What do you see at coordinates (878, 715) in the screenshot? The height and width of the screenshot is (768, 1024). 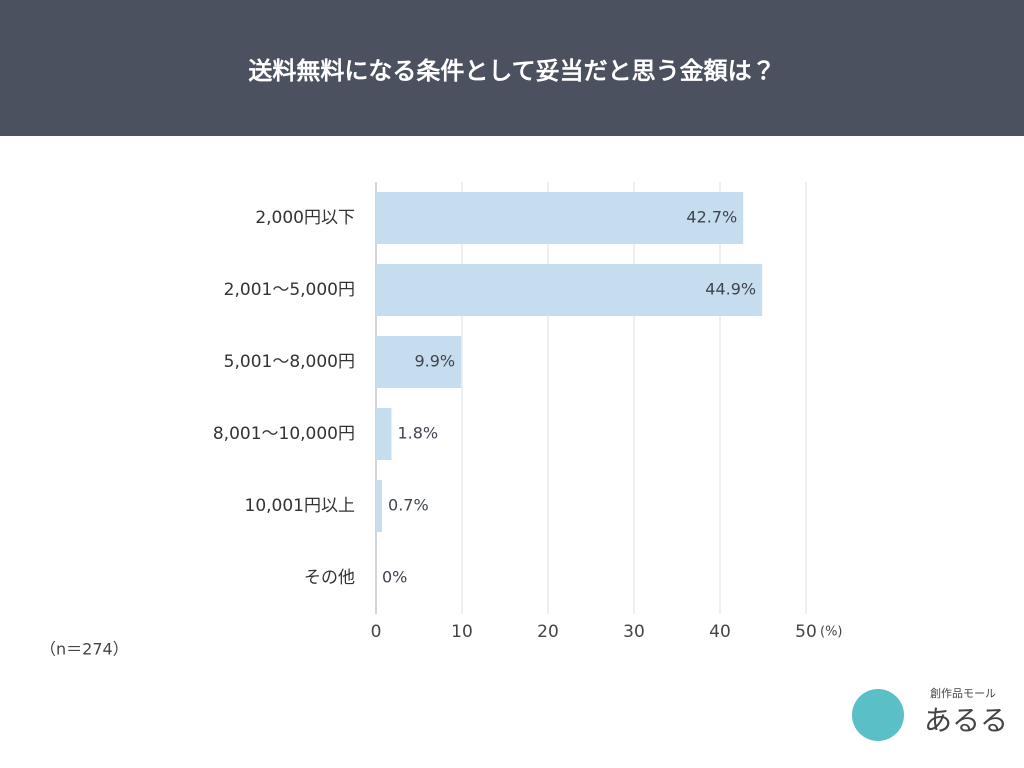 I see `logo-badge` at bounding box center [878, 715].